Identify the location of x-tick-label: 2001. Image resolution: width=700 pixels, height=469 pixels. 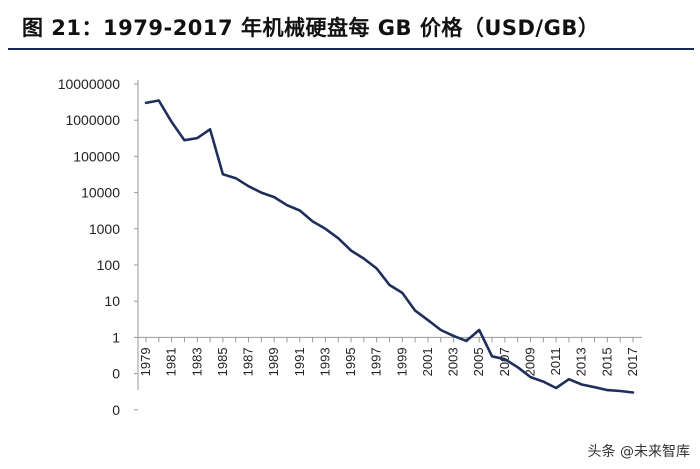
(427, 361).